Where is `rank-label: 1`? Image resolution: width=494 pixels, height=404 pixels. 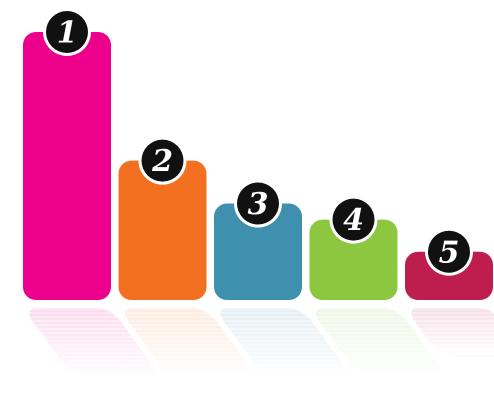
rank-label: 1 is located at coordinates (67, 33).